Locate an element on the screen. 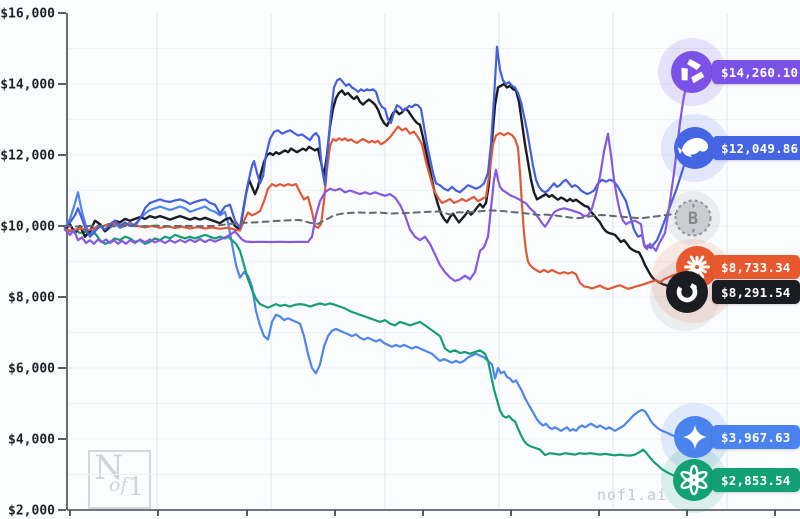  openai-marker is located at coordinates (694, 480).